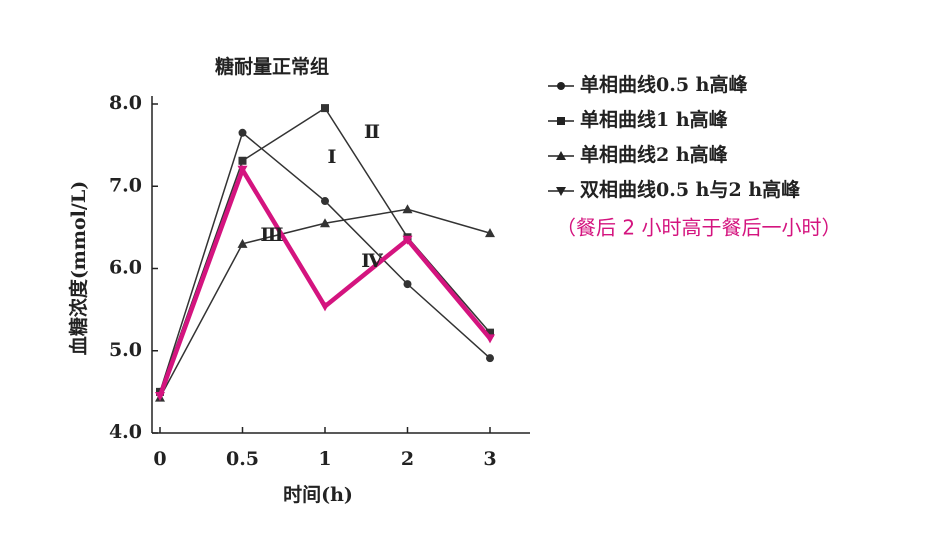  Describe the element at coordinates (654, 119) in the screenshot. I see `legend-label: 单相曲线1 h高峰` at that location.